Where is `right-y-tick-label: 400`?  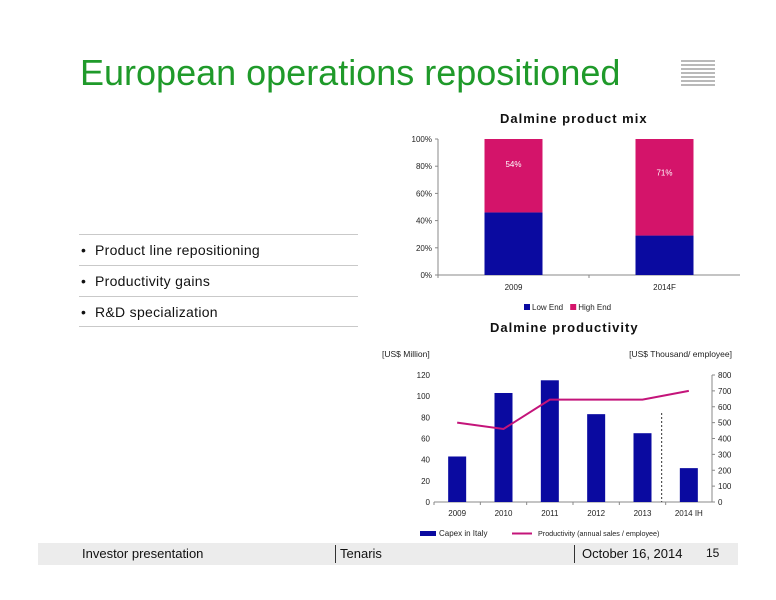 right-y-tick-label: 400 is located at coordinates (725, 439).